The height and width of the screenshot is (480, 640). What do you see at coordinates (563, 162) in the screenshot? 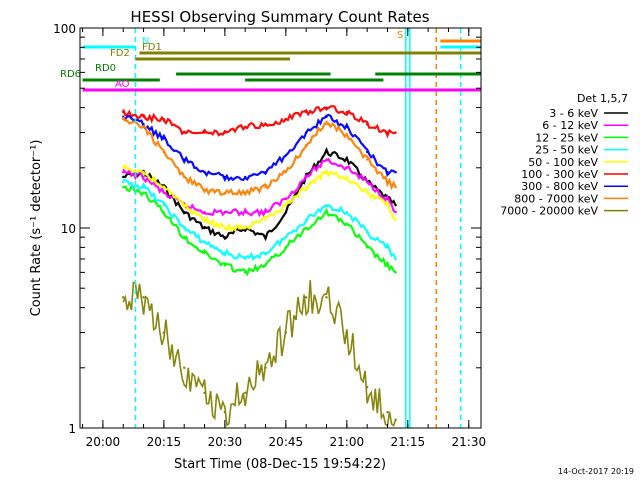
I see `legend-label: 50 - 100 keV` at bounding box center [563, 162].